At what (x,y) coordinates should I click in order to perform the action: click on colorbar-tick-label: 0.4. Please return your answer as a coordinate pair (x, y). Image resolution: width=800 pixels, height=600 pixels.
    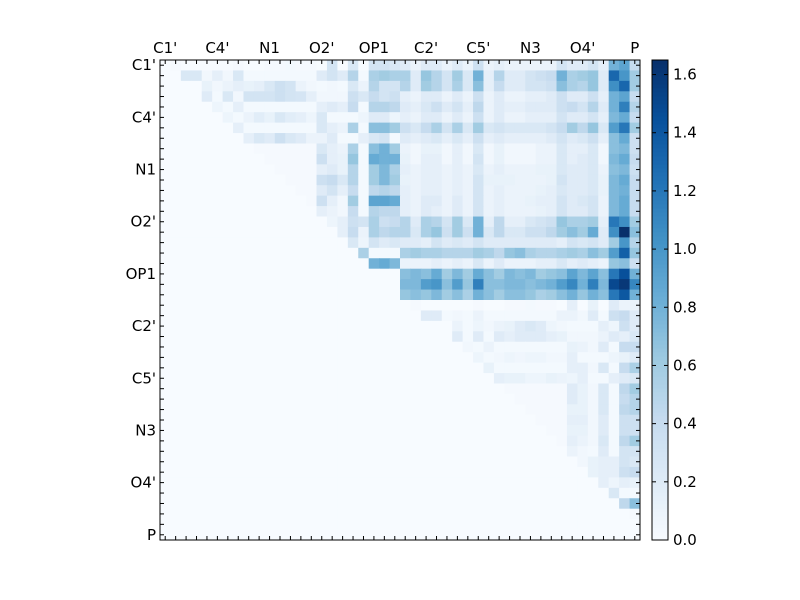
    Looking at the image, I should click on (685, 424).